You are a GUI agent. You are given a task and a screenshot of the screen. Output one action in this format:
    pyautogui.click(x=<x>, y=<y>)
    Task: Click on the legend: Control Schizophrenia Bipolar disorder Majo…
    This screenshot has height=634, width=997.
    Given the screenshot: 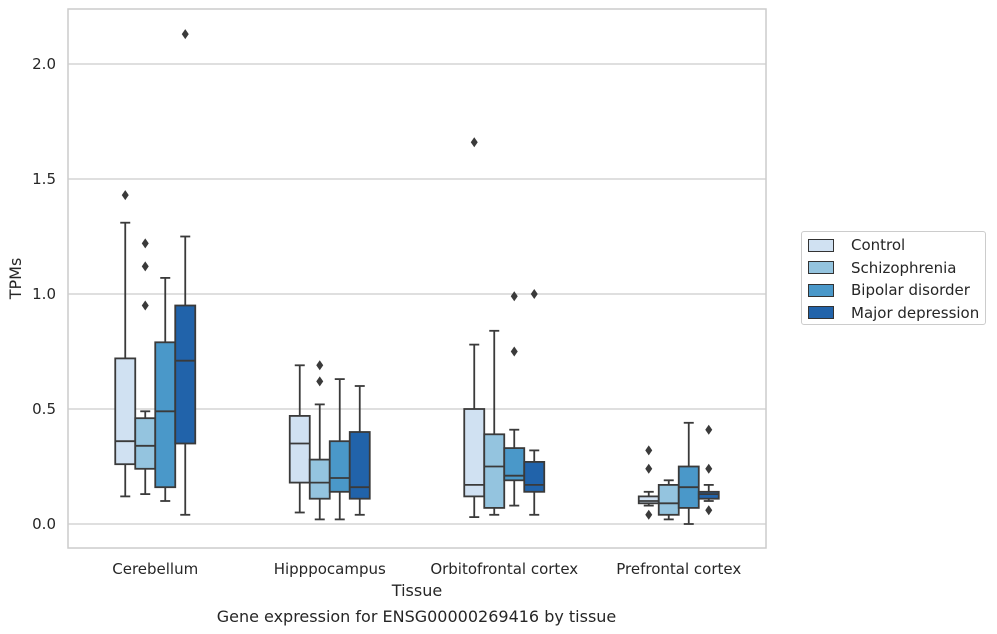 What is the action you would take?
    pyautogui.click(x=893, y=278)
    